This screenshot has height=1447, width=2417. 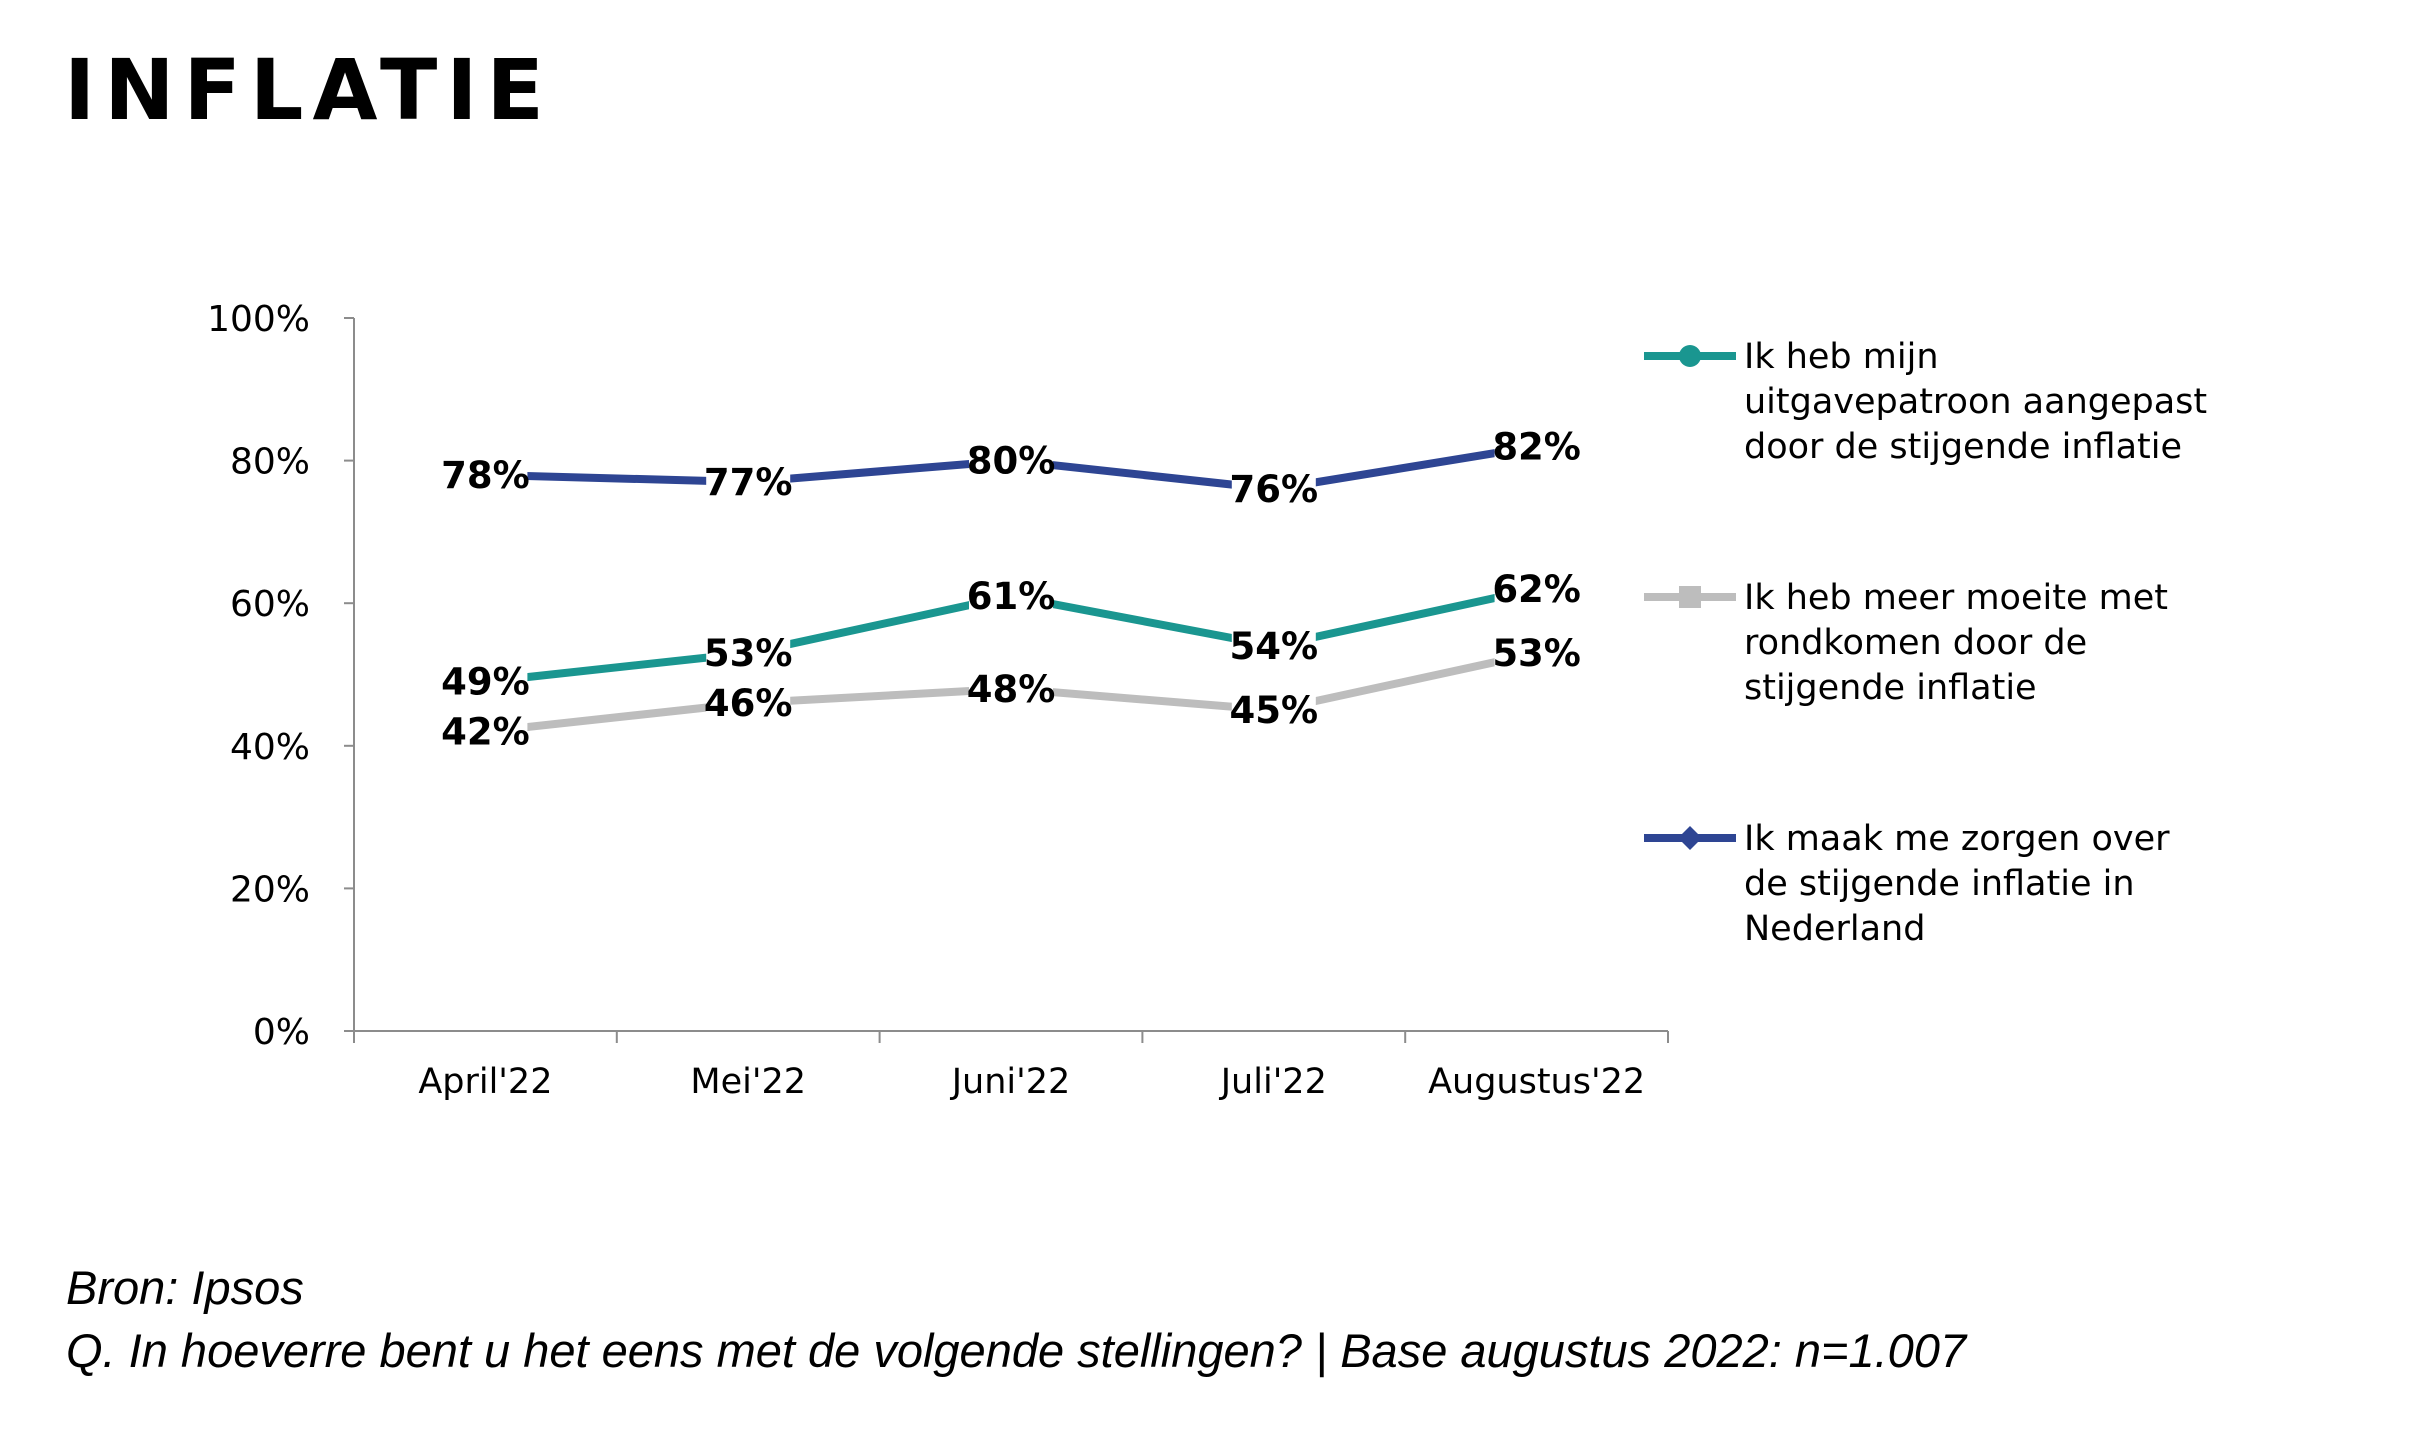 I want to click on legend-label: Ik maak me zorgen over, so click(x=1957, y=839).